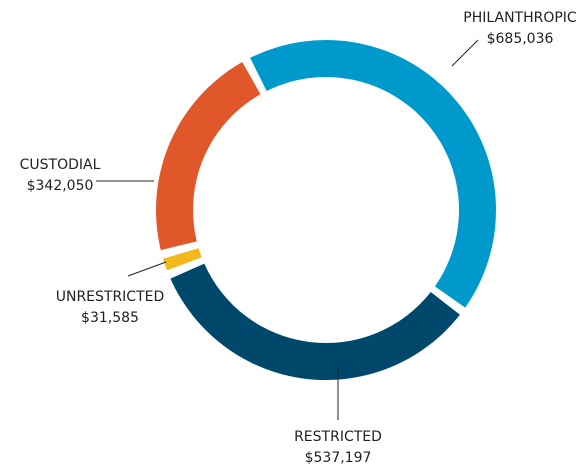 The image size is (587, 465). I want to click on value-label: $342,050, so click(60, 186).